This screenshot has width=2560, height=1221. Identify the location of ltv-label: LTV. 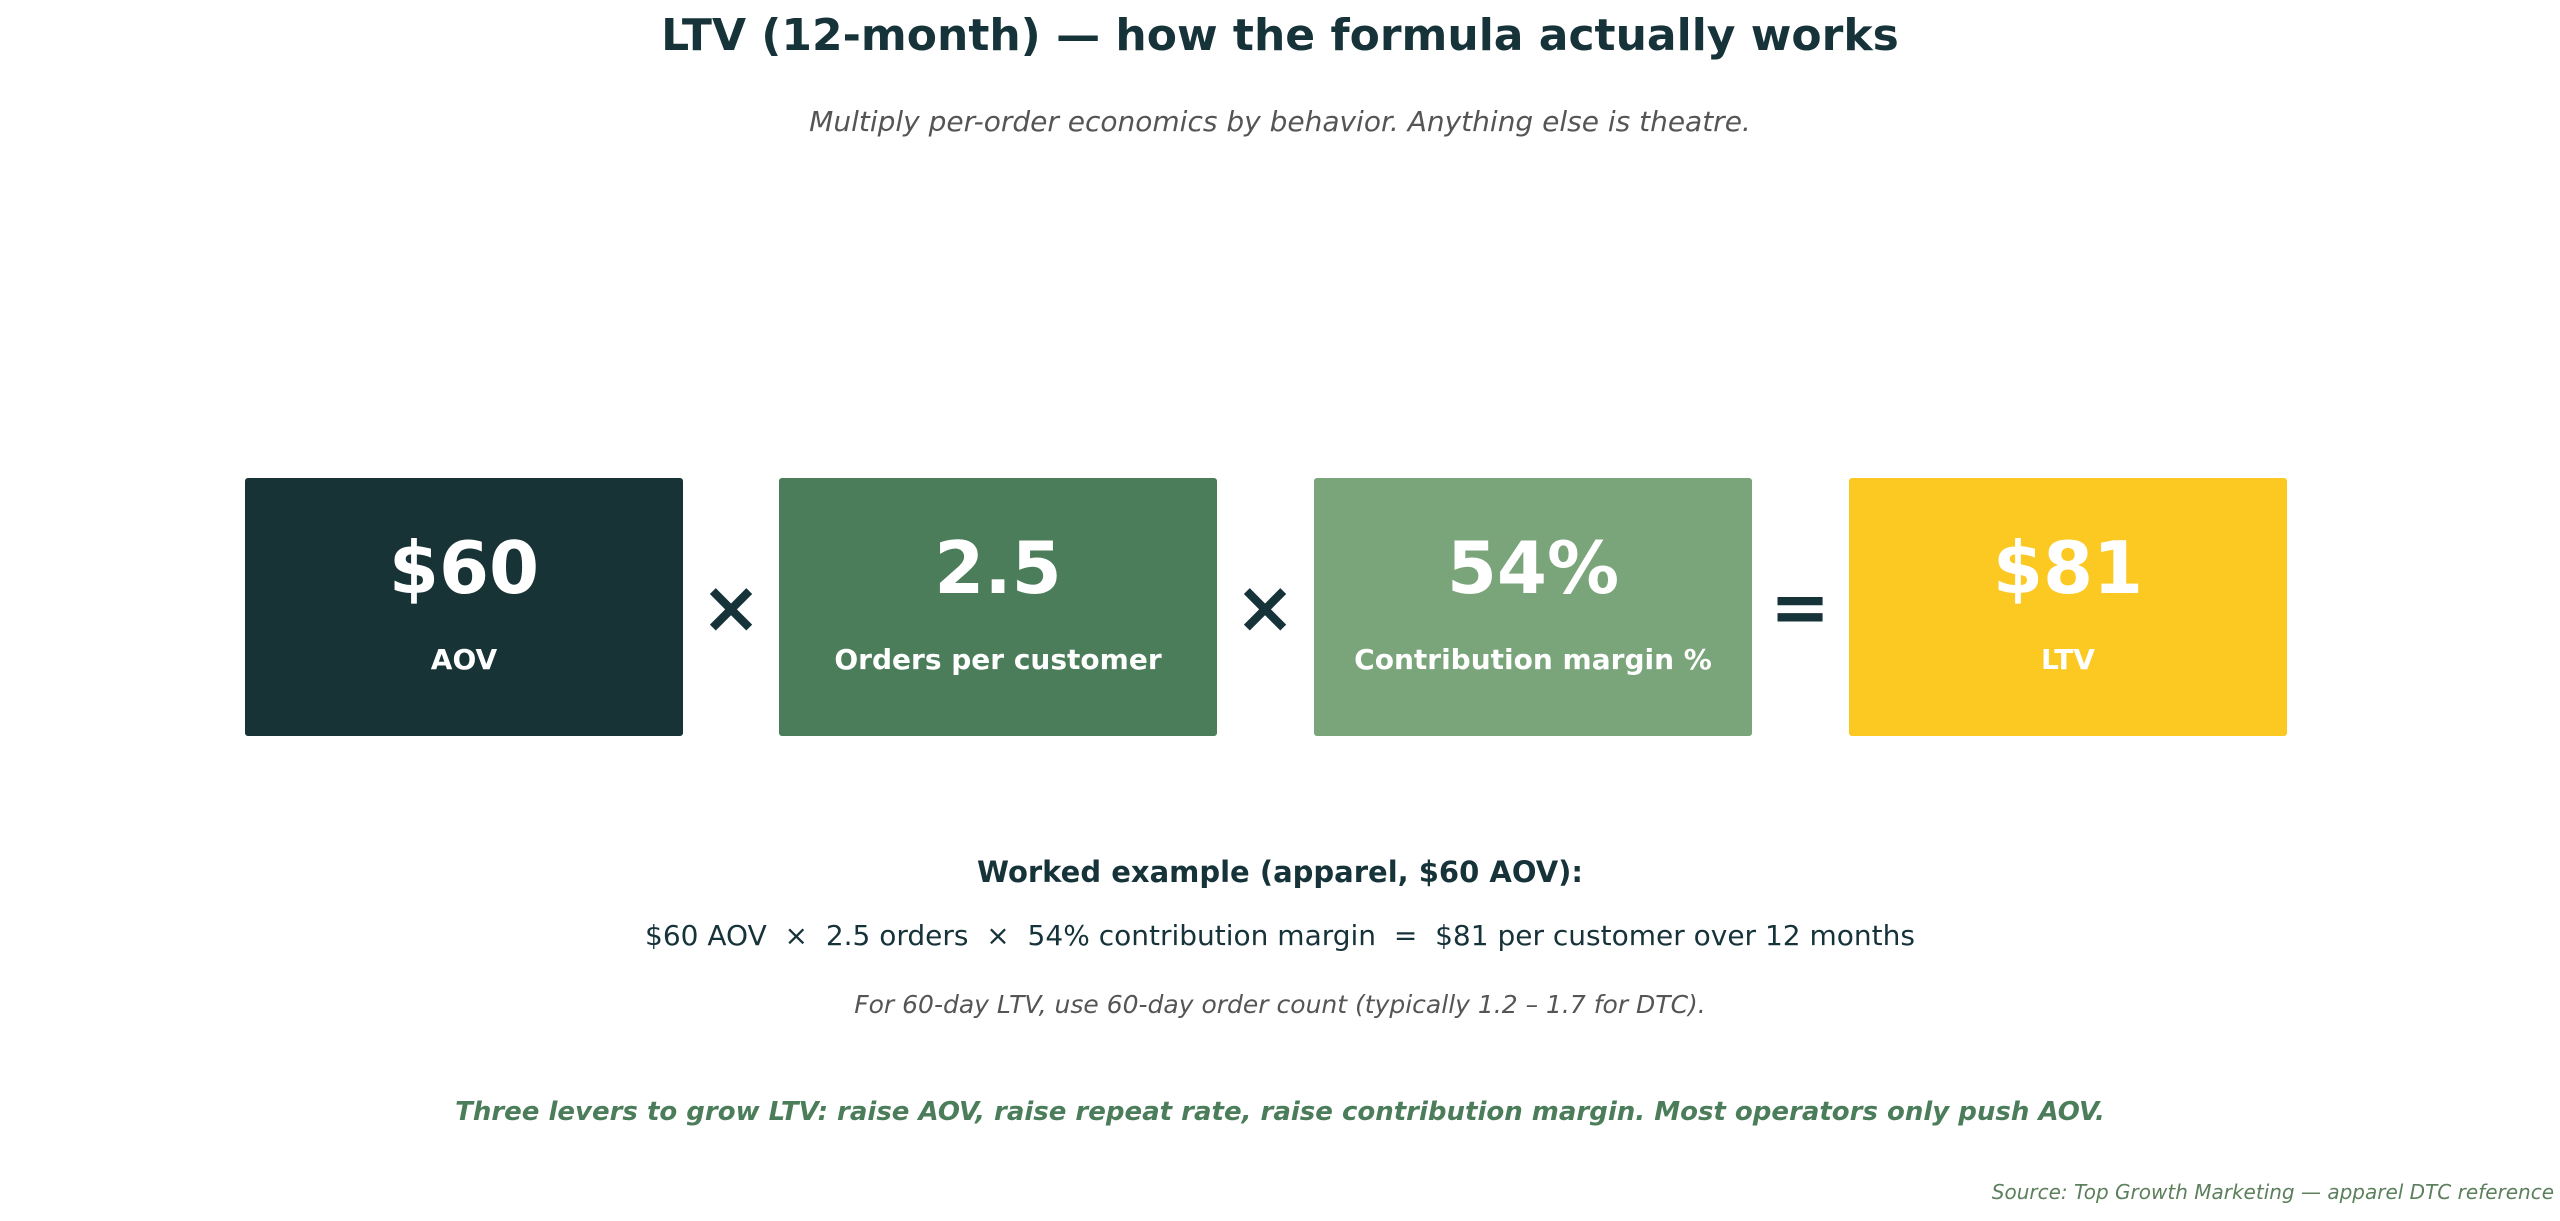
(2068, 659).